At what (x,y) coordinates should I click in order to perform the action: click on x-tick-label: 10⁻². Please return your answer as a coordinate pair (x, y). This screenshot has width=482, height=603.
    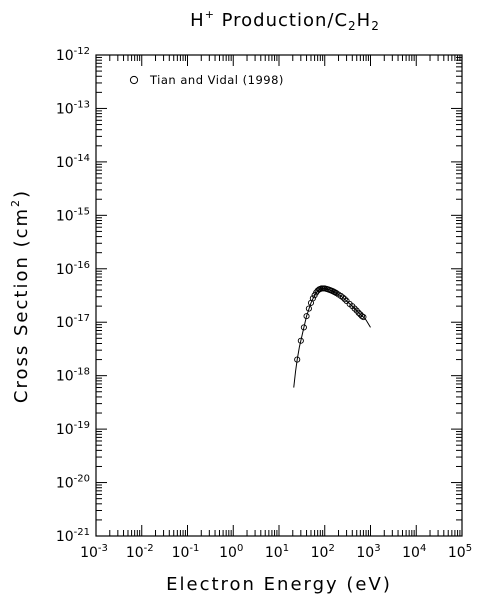
    Looking at the image, I should click on (140, 552).